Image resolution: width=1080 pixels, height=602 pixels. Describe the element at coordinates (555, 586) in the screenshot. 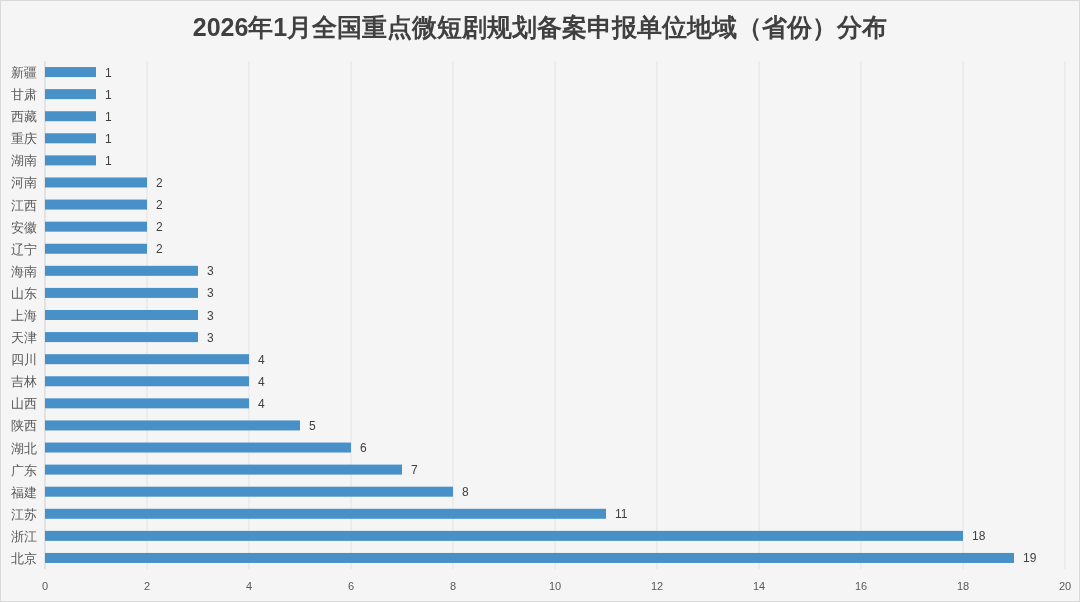

I see `x-tick-label: 10` at that location.